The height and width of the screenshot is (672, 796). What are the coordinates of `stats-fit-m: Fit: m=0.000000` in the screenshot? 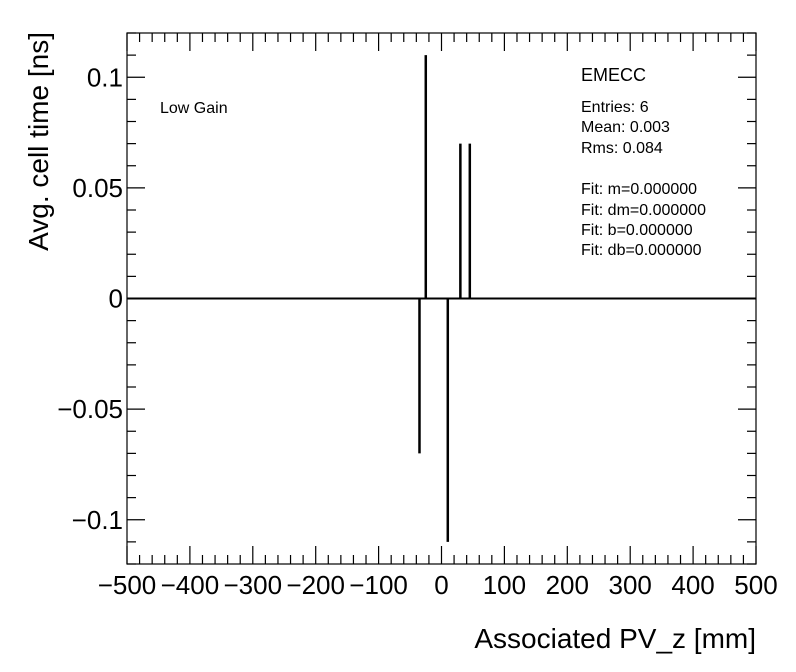 It's located at (639, 189).